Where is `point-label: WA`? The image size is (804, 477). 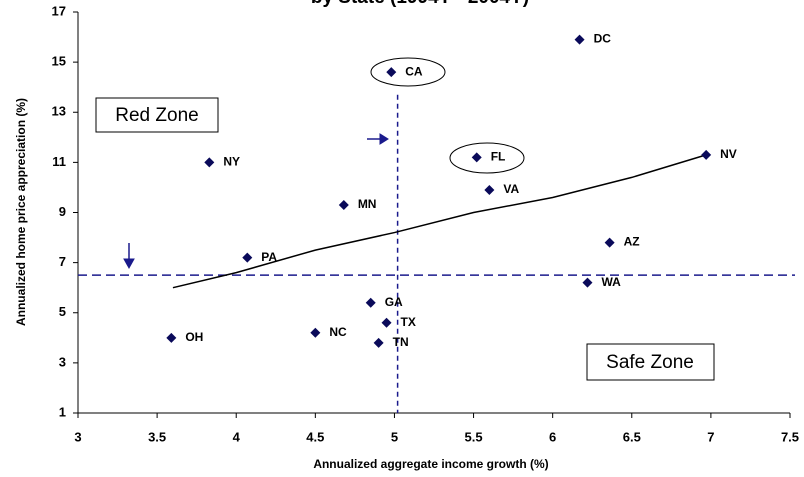 point-label: WA is located at coordinates (611, 282).